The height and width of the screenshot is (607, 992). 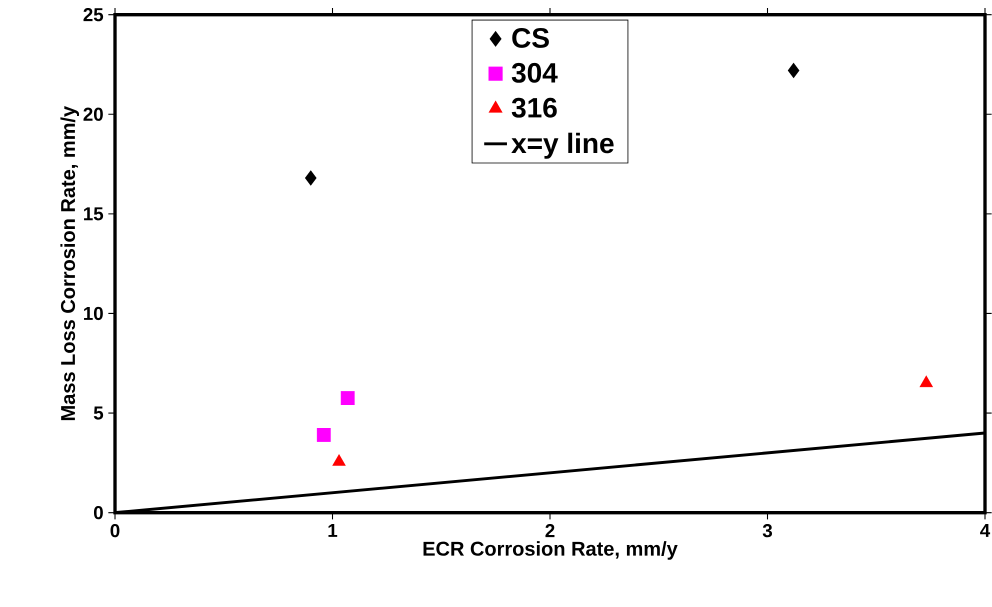 What do you see at coordinates (549, 531) in the screenshot?
I see `x-tick-label: 2` at bounding box center [549, 531].